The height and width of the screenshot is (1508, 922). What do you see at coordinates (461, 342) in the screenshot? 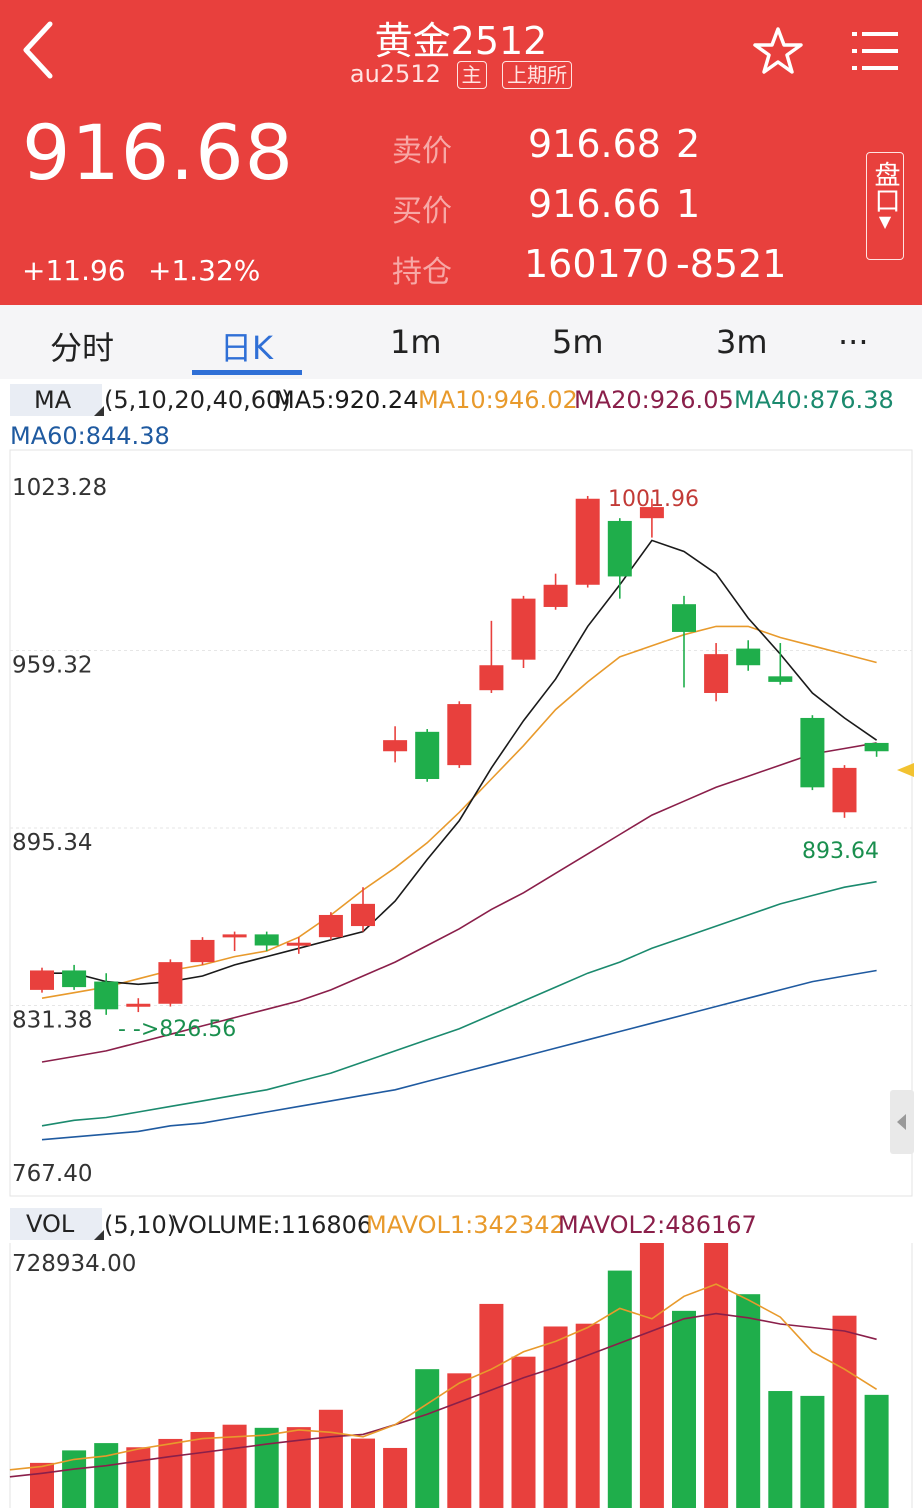
I see `timeframe-tabs: 分时 日K 1m 5m 3m ···` at bounding box center [461, 342].